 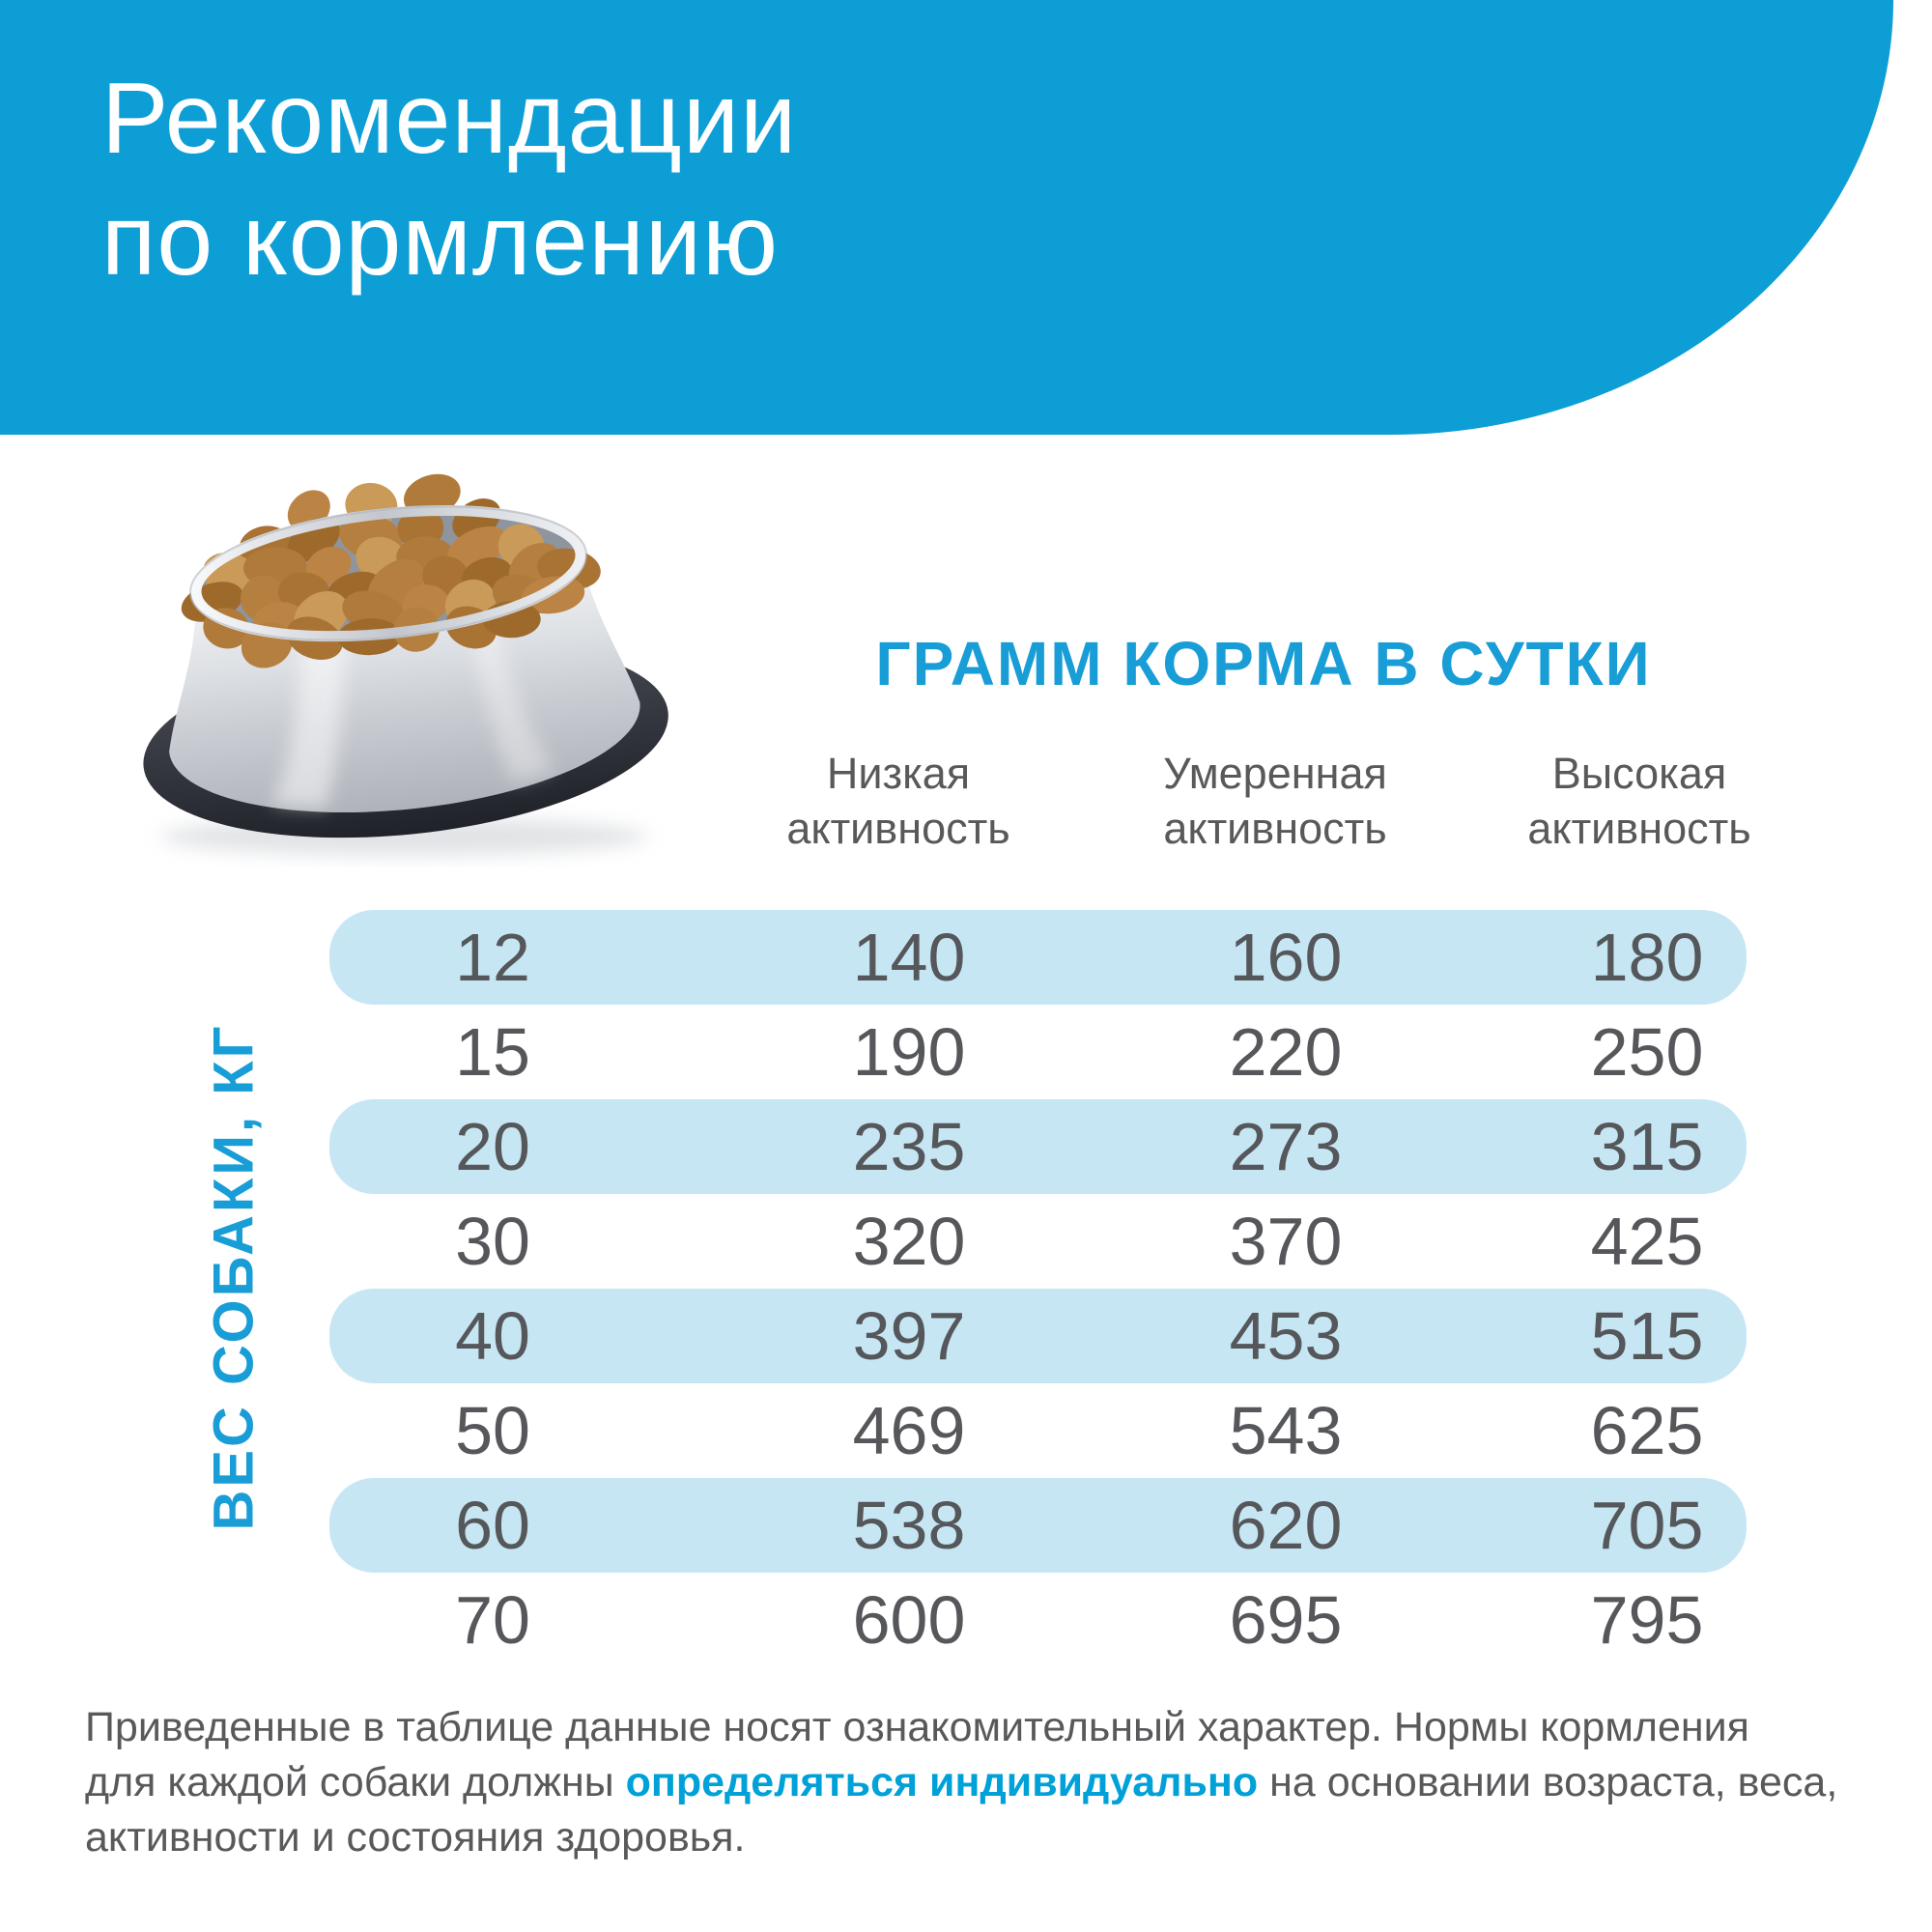 I want to click on weight-cell: 60, so click(x=492, y=1525).